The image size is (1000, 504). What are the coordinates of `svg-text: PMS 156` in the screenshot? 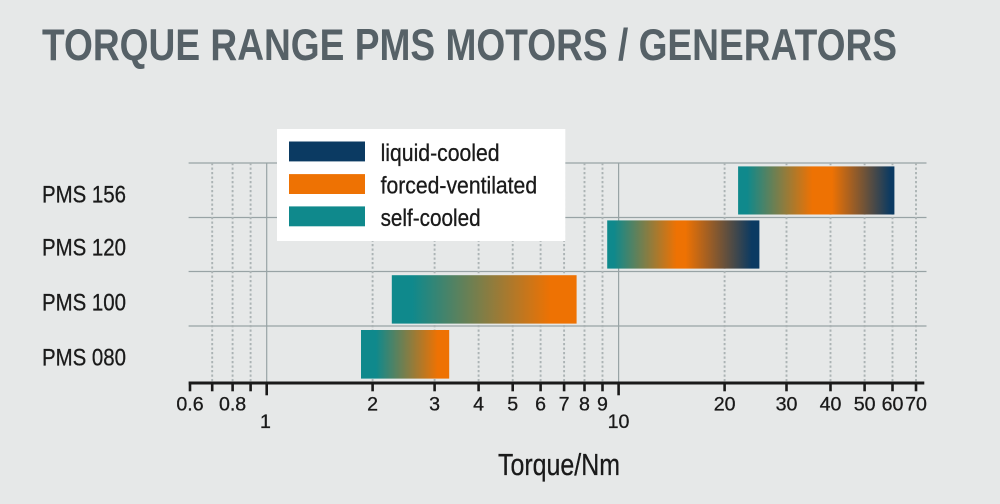 It's located at (84, 194).